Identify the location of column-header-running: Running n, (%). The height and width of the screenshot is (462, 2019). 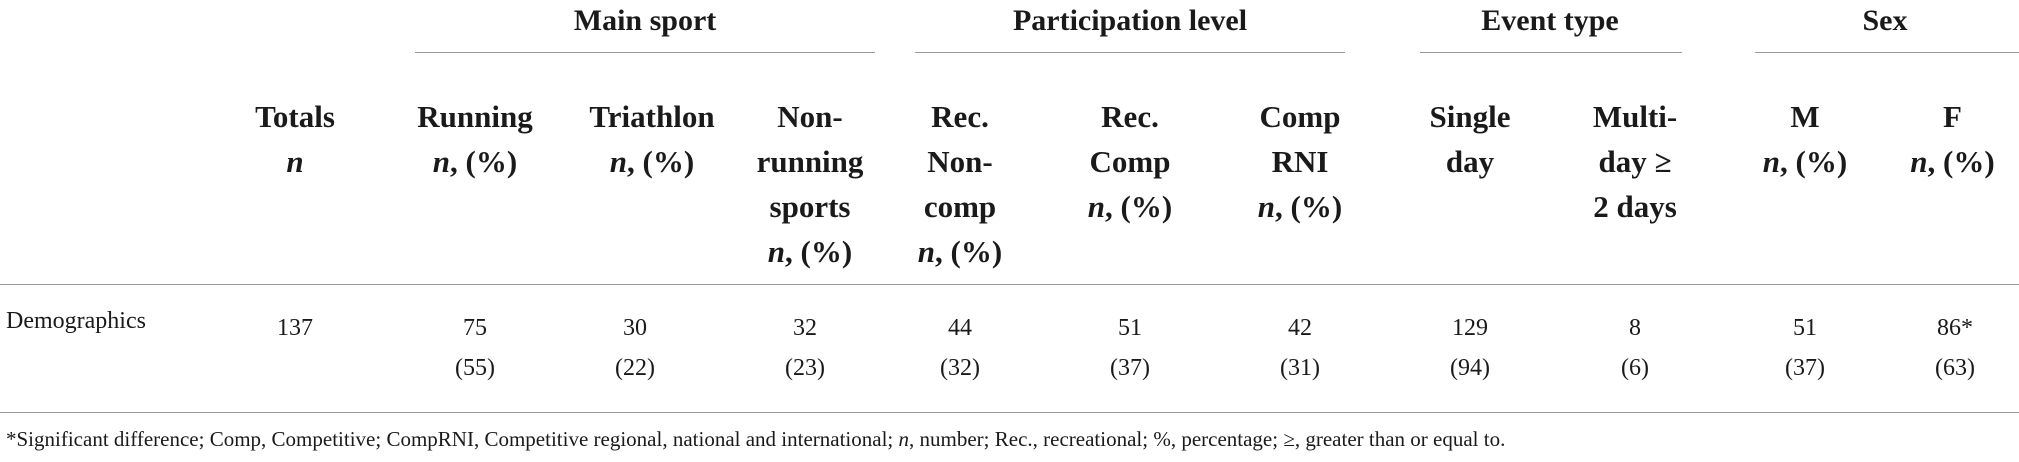
(475, 139).